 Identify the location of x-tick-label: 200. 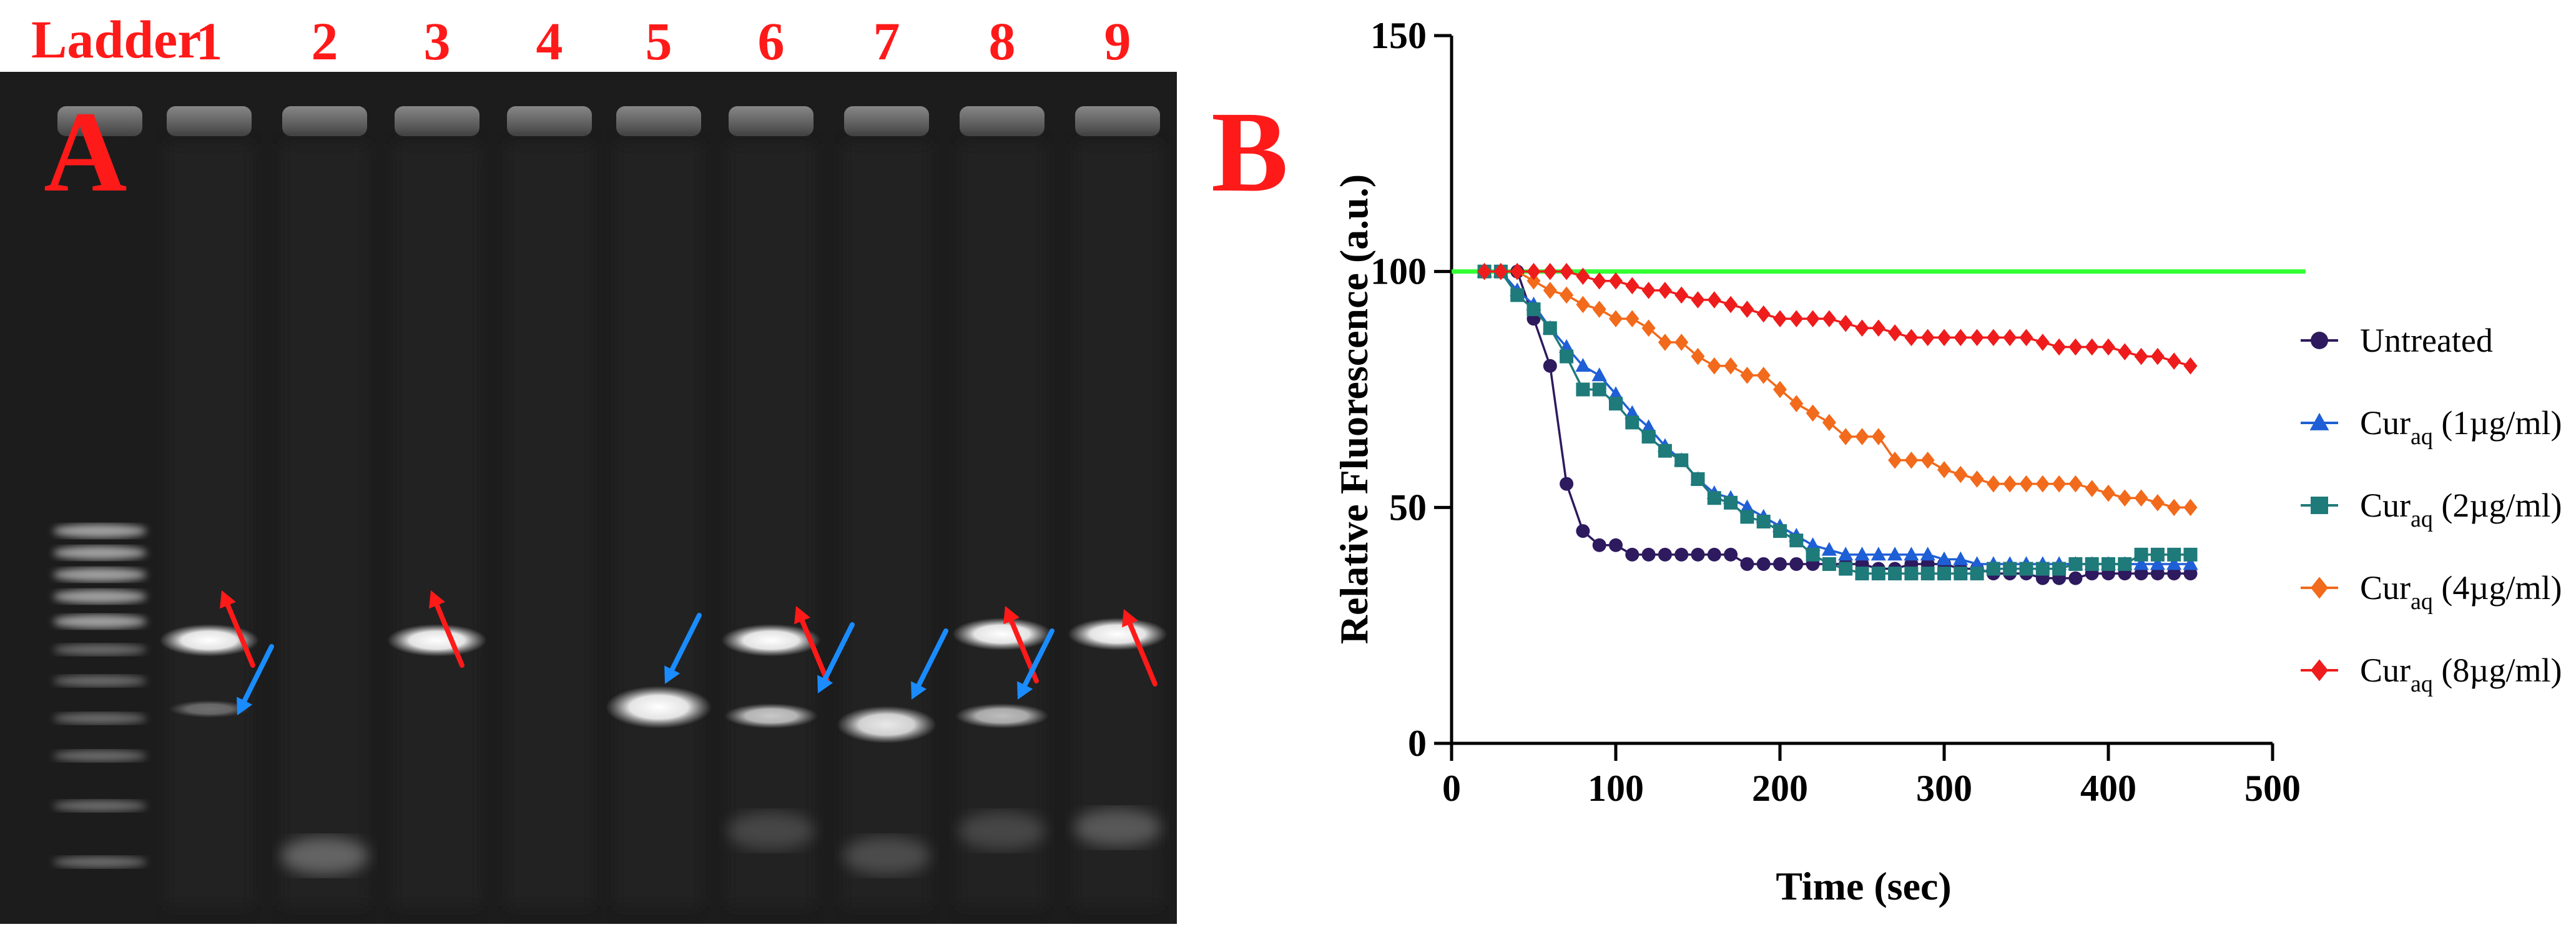
(1780, 788).